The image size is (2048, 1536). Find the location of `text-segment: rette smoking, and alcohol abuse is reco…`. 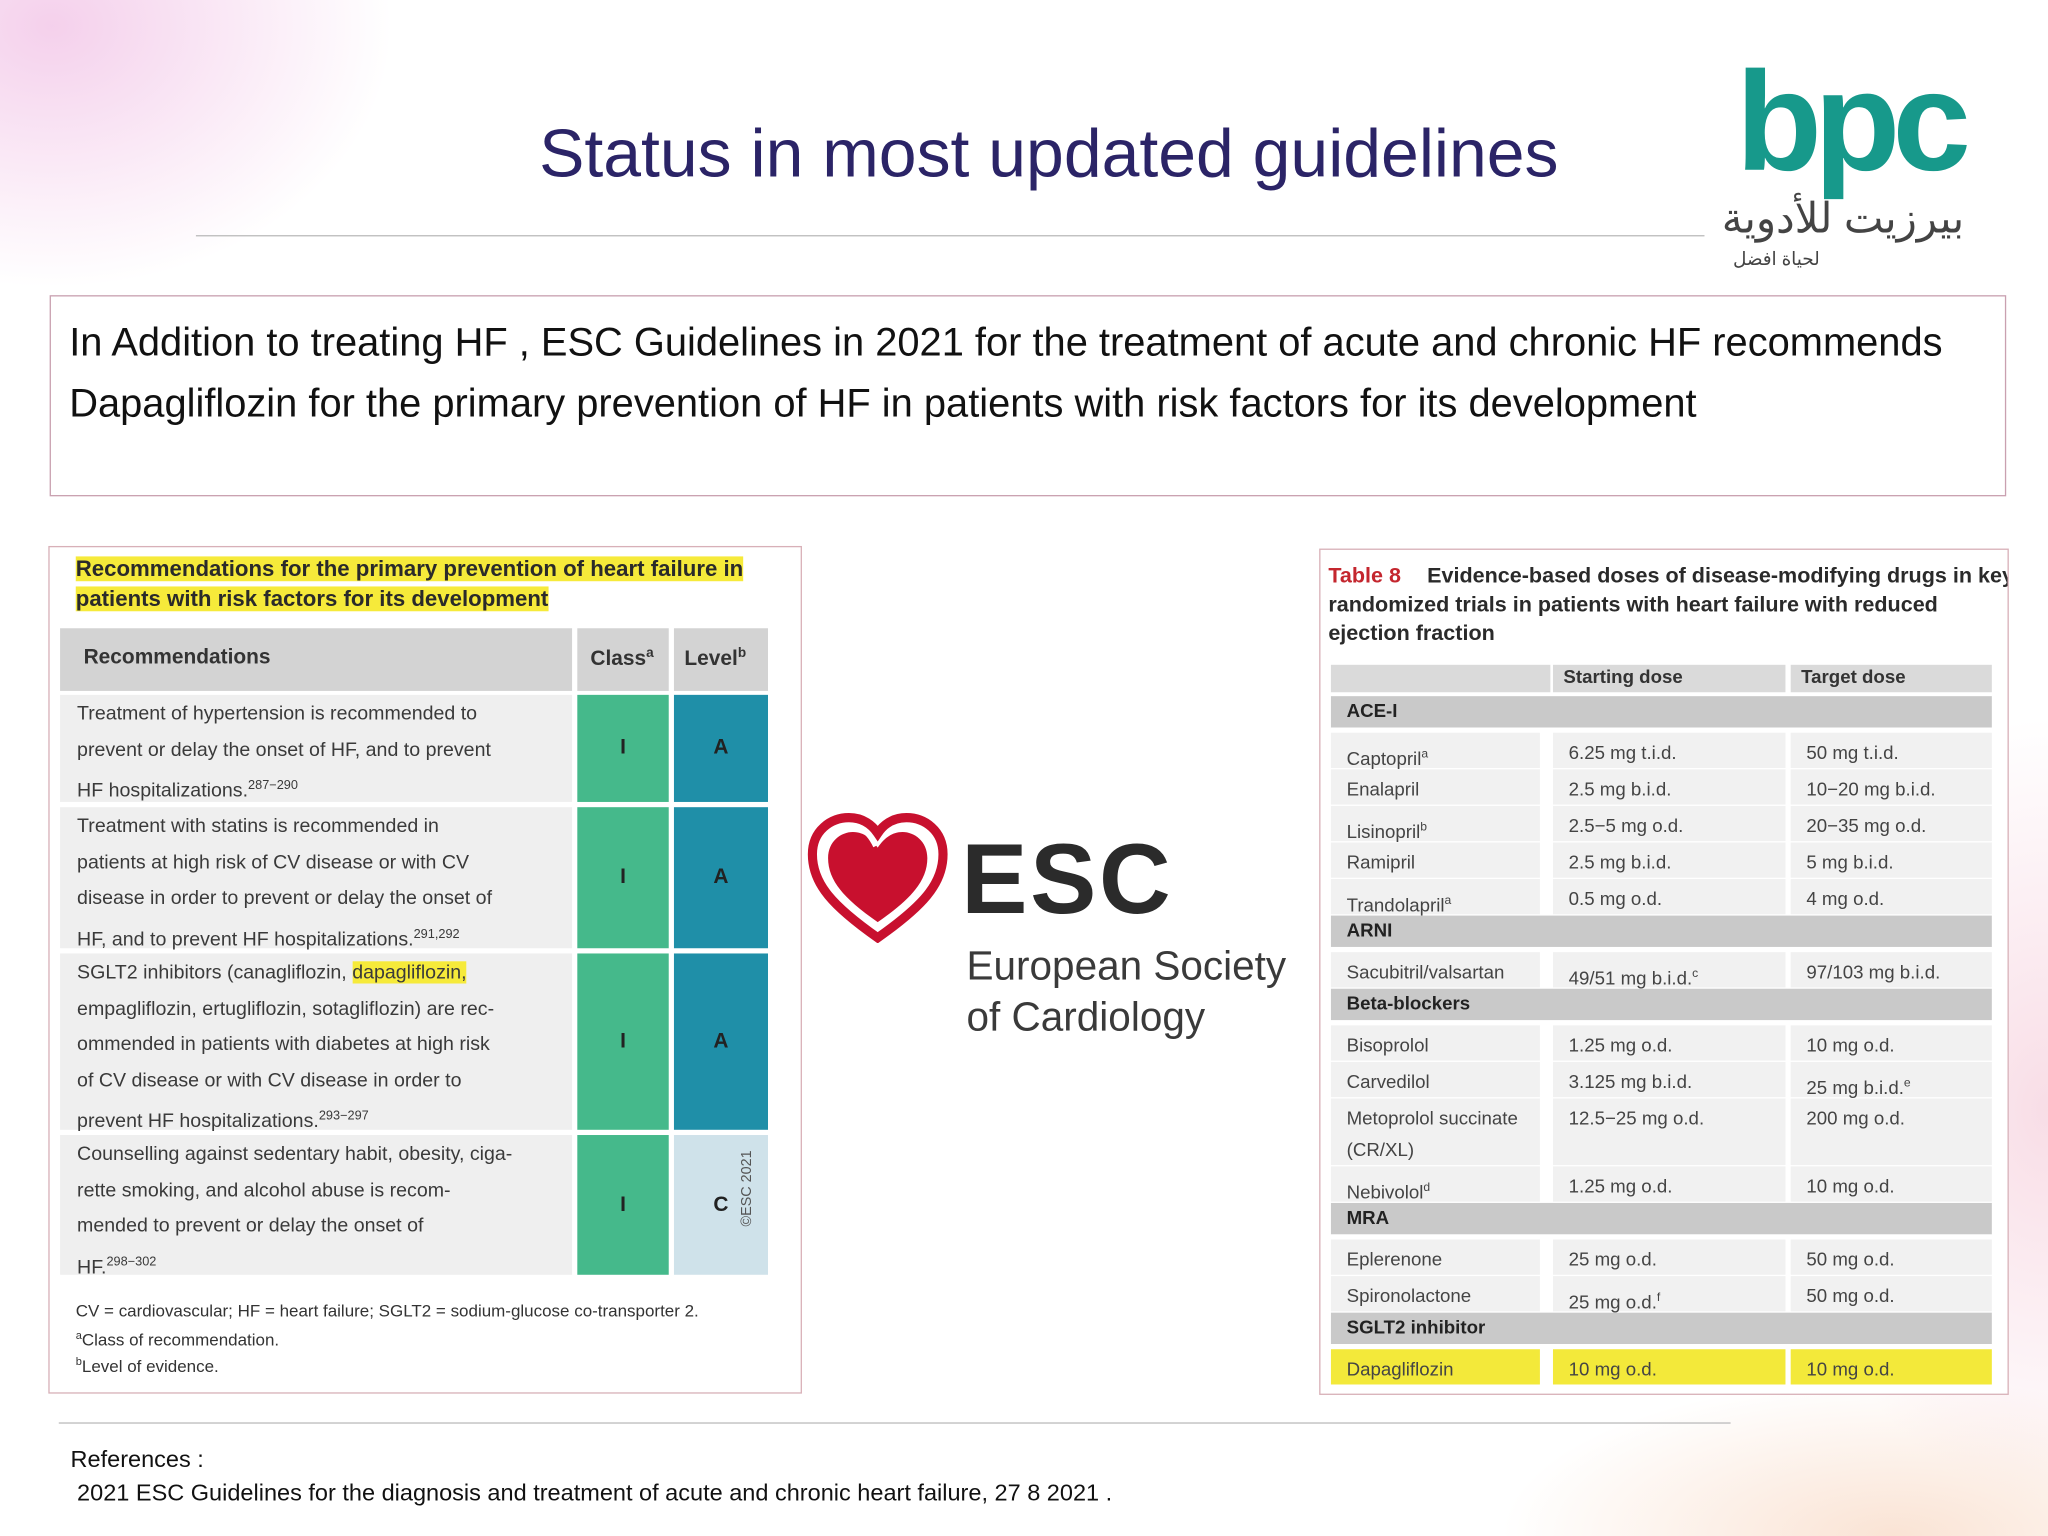

text-segment: rette smoking, and alcohol abuse is reco… is located at coordinates (264, 1189).